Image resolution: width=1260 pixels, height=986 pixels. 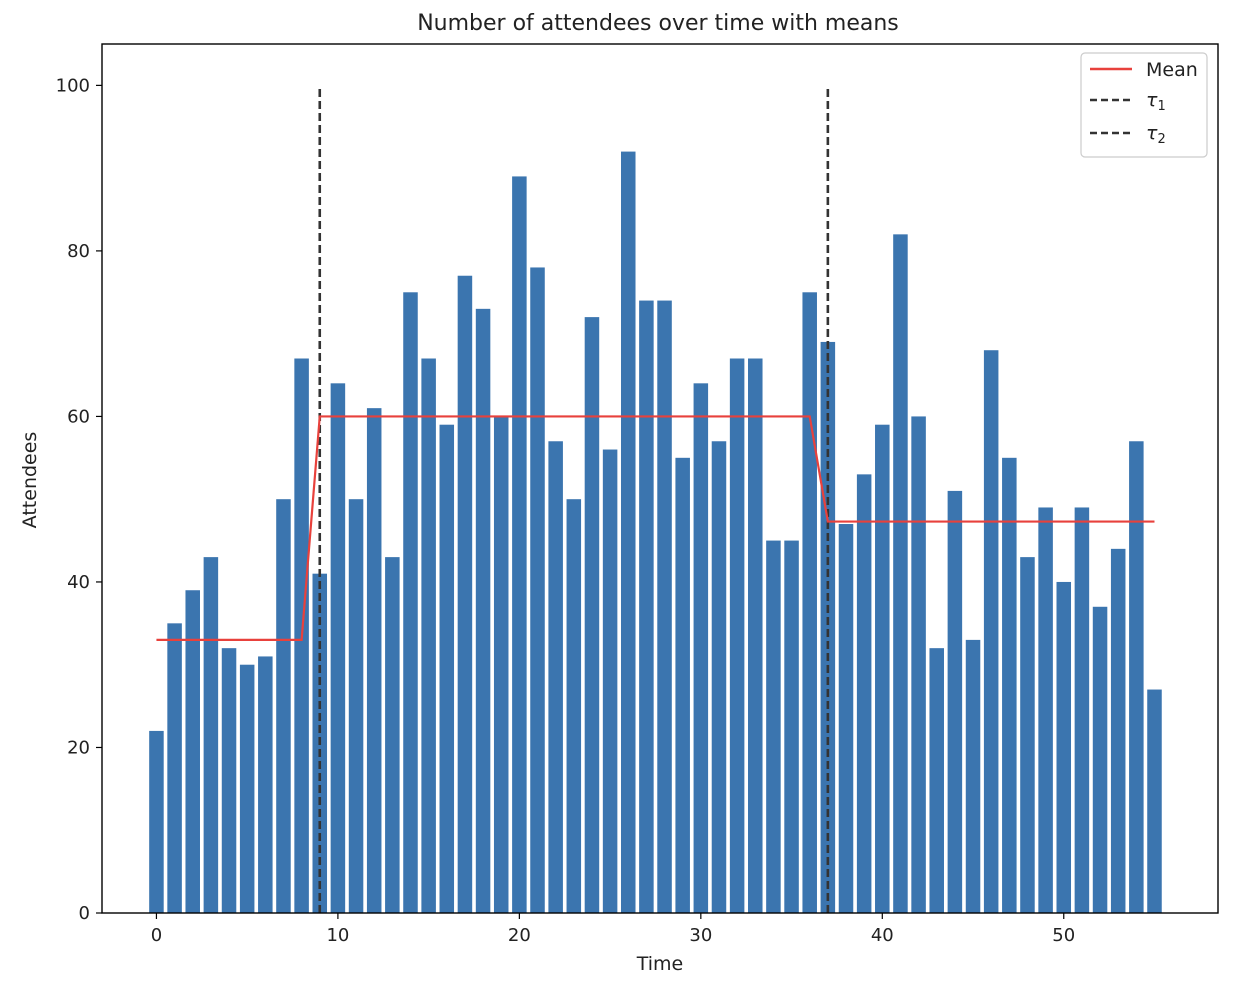 I want to click on bar-t28, so click(x=664, y=606).